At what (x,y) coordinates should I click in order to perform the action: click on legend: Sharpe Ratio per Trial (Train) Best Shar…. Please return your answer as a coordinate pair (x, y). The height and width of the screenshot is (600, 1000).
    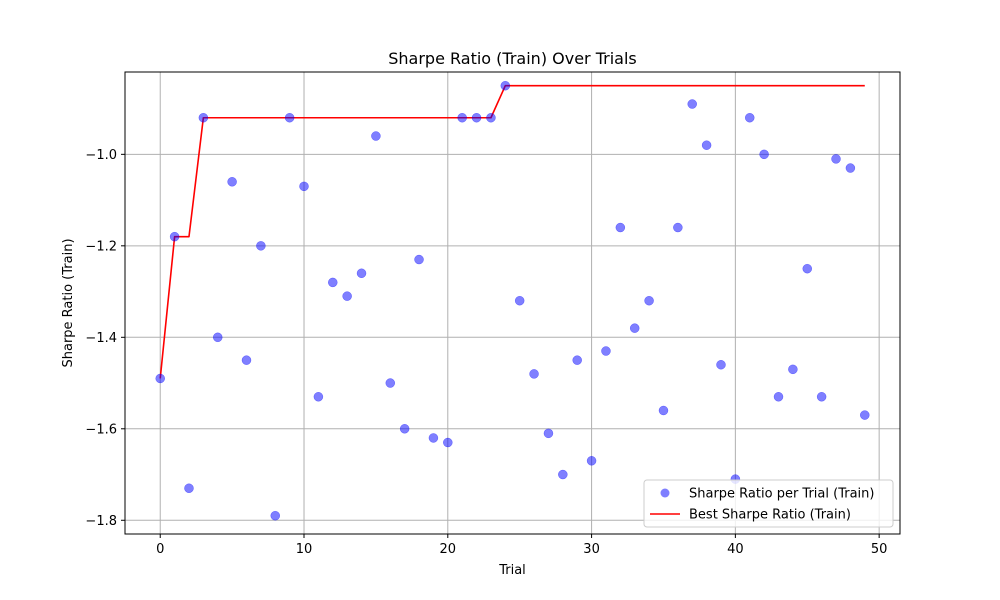
    Looking at the image, I should click on (768, 503).